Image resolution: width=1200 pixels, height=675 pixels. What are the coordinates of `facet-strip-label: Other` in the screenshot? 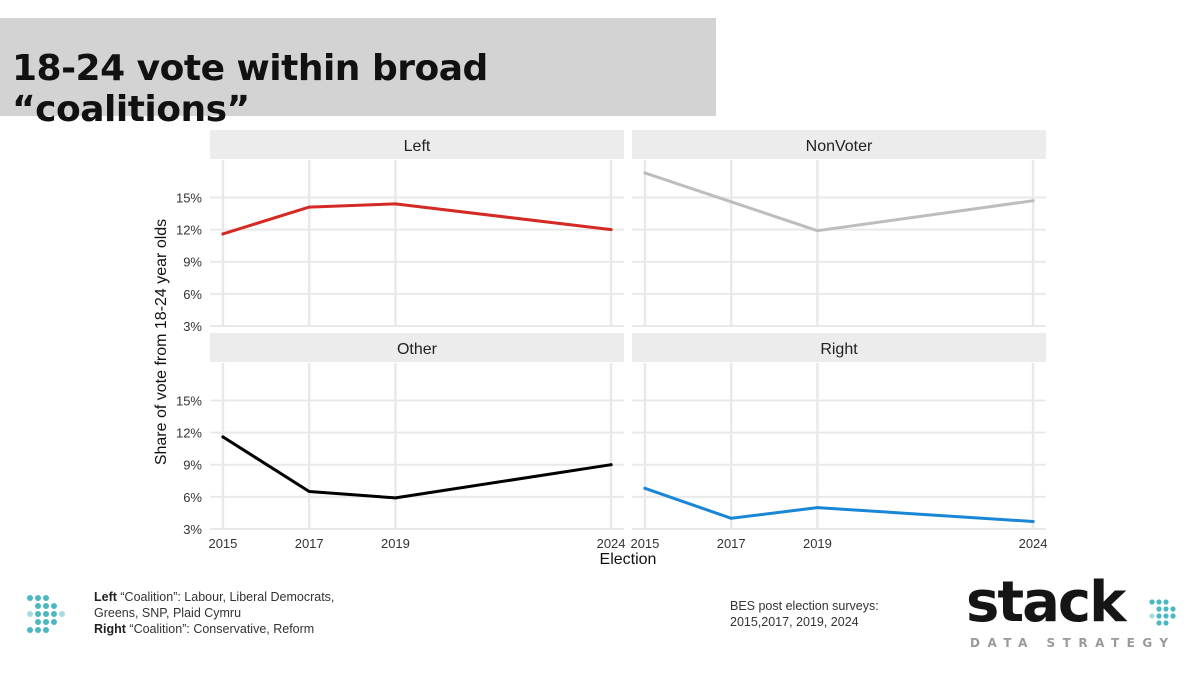 It's located at (417, 349).